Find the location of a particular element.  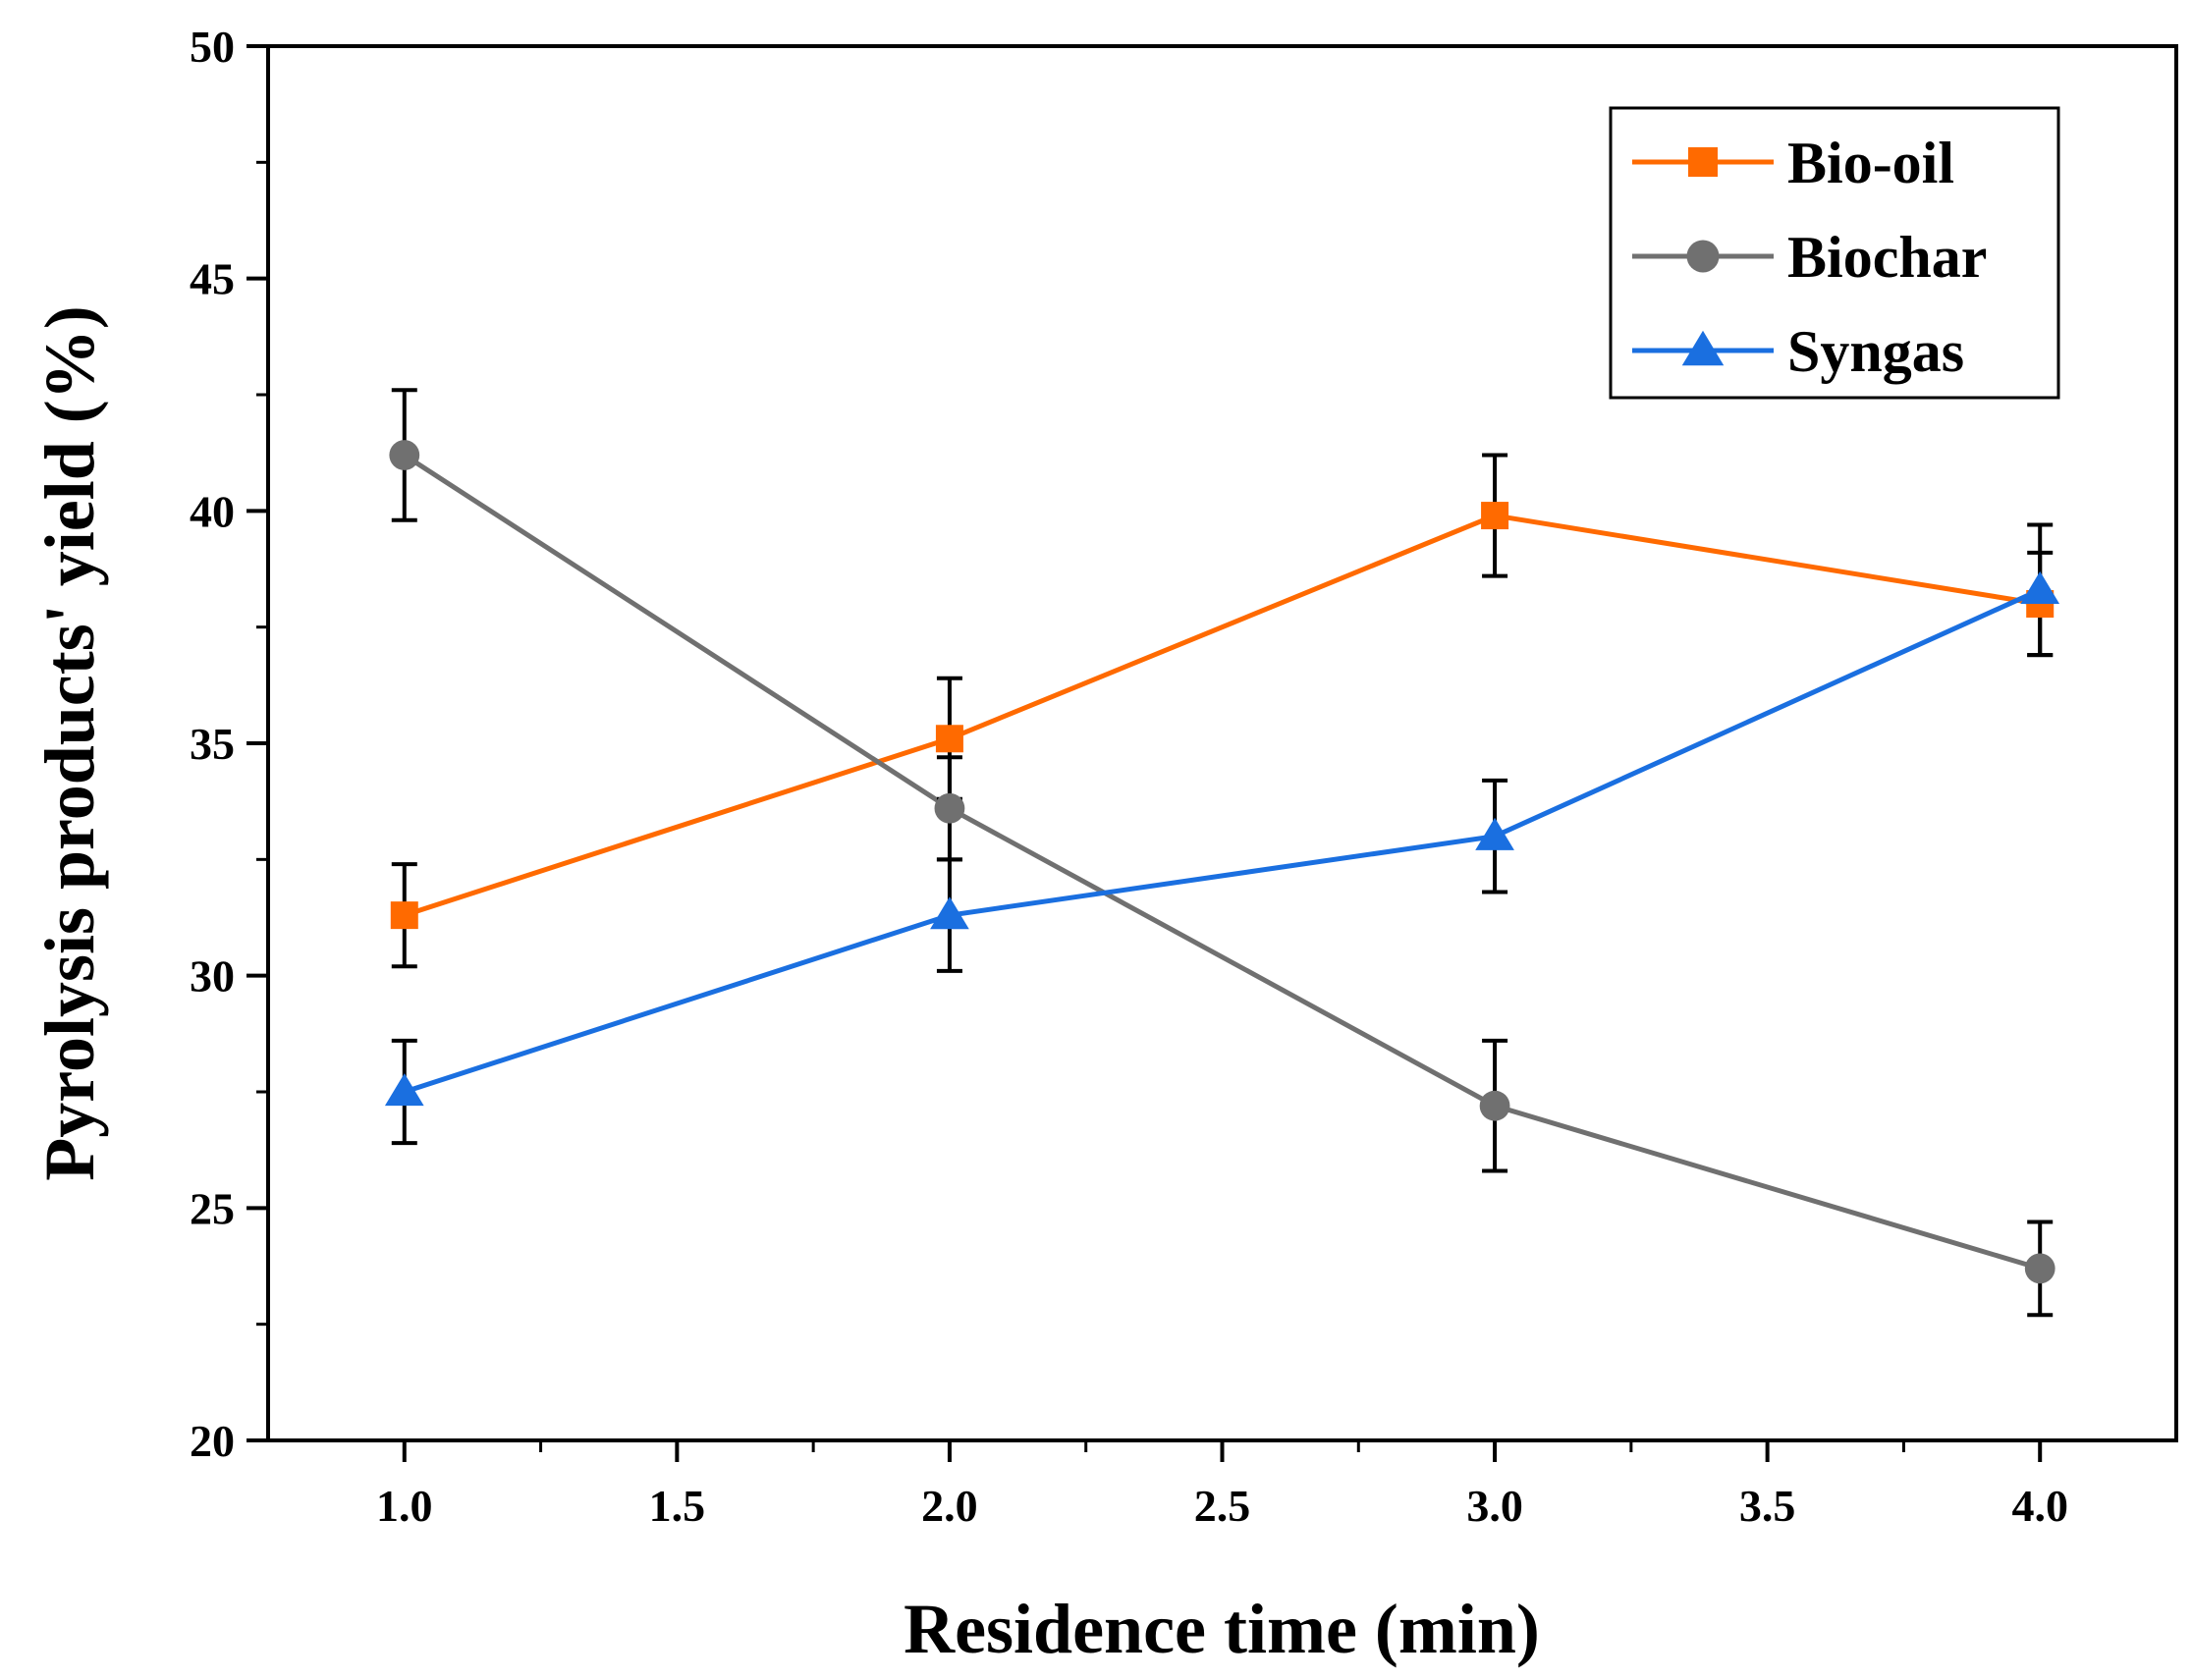

legend: Bio-oil Biochar Syngas is located at coordinates (1834, 253).